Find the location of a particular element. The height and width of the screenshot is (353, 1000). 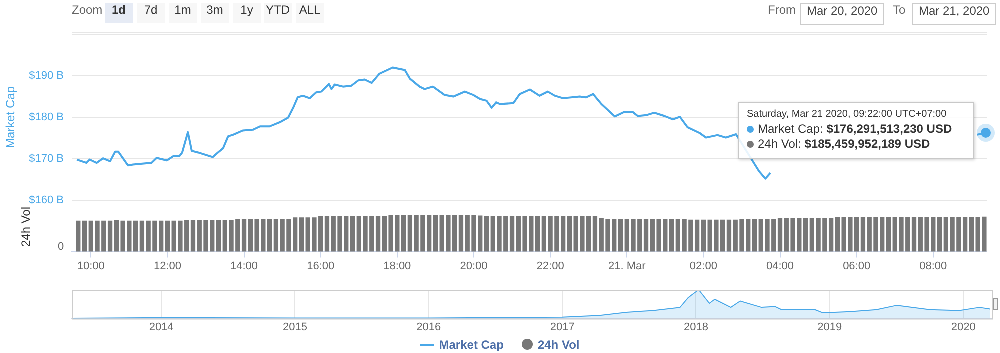

x-tick-label: 20:00 is located at coordinates (474, 266).